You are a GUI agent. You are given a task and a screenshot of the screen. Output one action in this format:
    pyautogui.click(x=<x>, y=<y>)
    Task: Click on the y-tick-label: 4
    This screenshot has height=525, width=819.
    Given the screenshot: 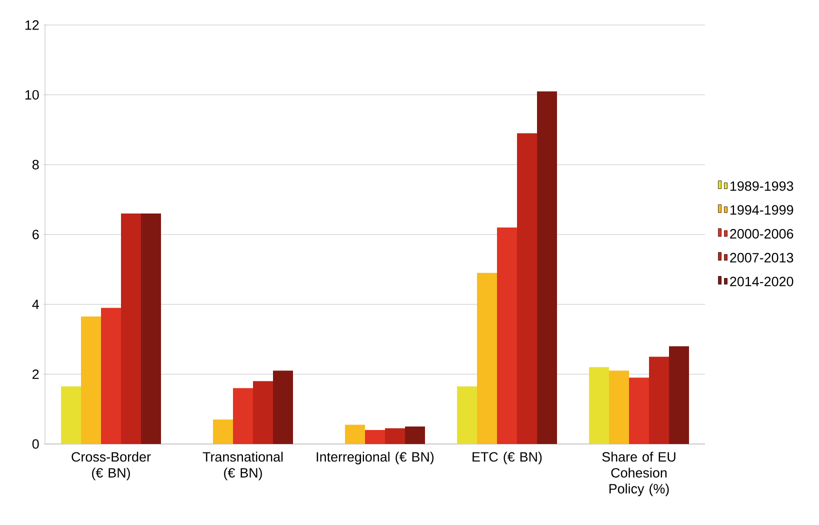 What is the action you would take?
    pyautogui.click(x=35, y=304)
    